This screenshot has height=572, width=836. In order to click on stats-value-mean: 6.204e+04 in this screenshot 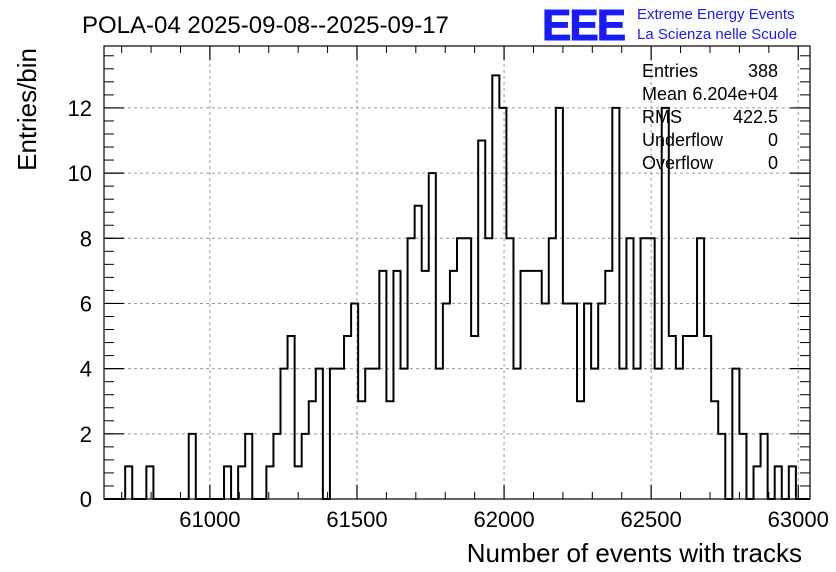, I will do `click(735, 94)`.